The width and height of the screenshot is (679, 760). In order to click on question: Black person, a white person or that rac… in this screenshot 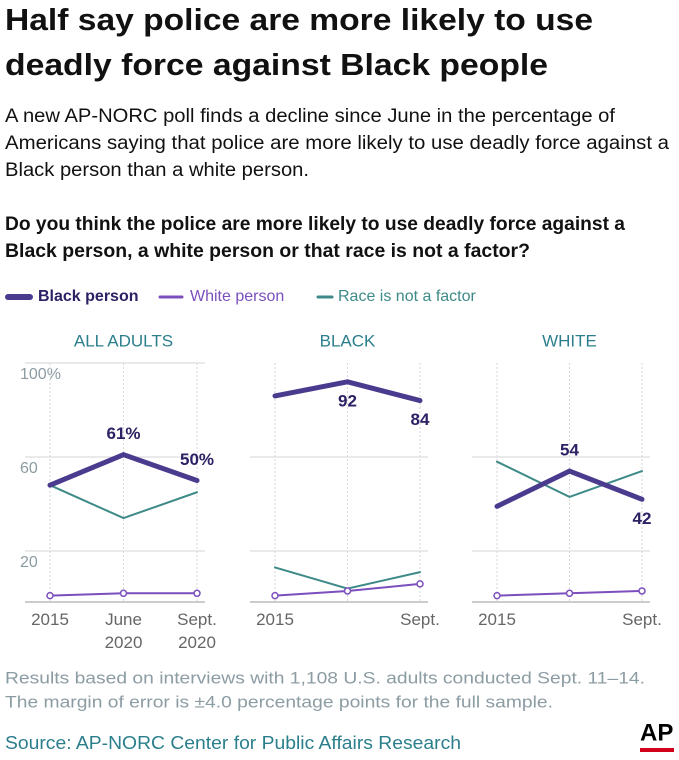, I will do `click(267, 251)`.